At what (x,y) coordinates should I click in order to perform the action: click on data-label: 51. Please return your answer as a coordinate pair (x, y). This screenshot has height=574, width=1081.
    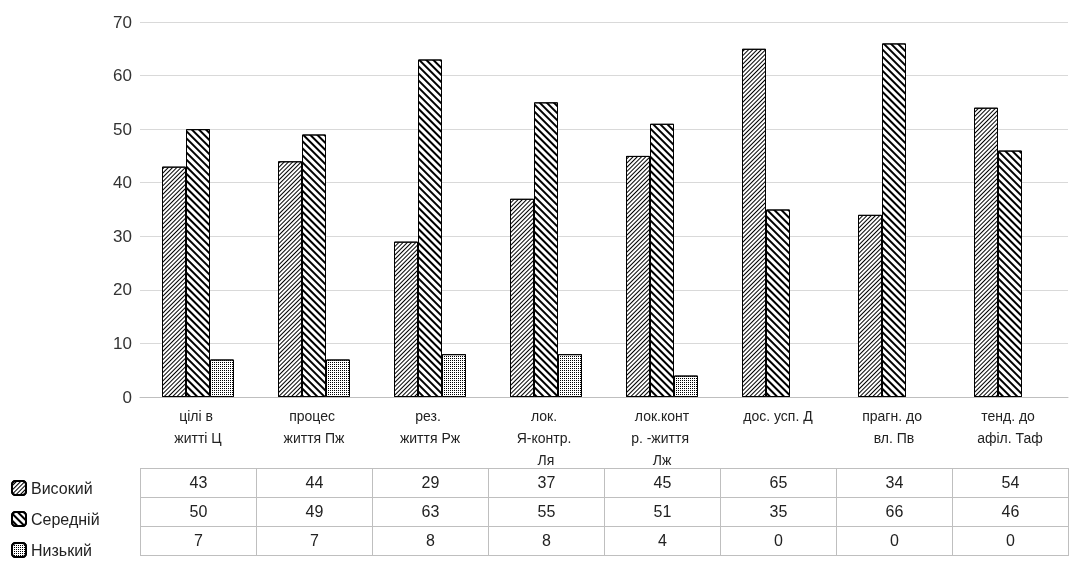
    Looking at the image, I should click on (662, 512).